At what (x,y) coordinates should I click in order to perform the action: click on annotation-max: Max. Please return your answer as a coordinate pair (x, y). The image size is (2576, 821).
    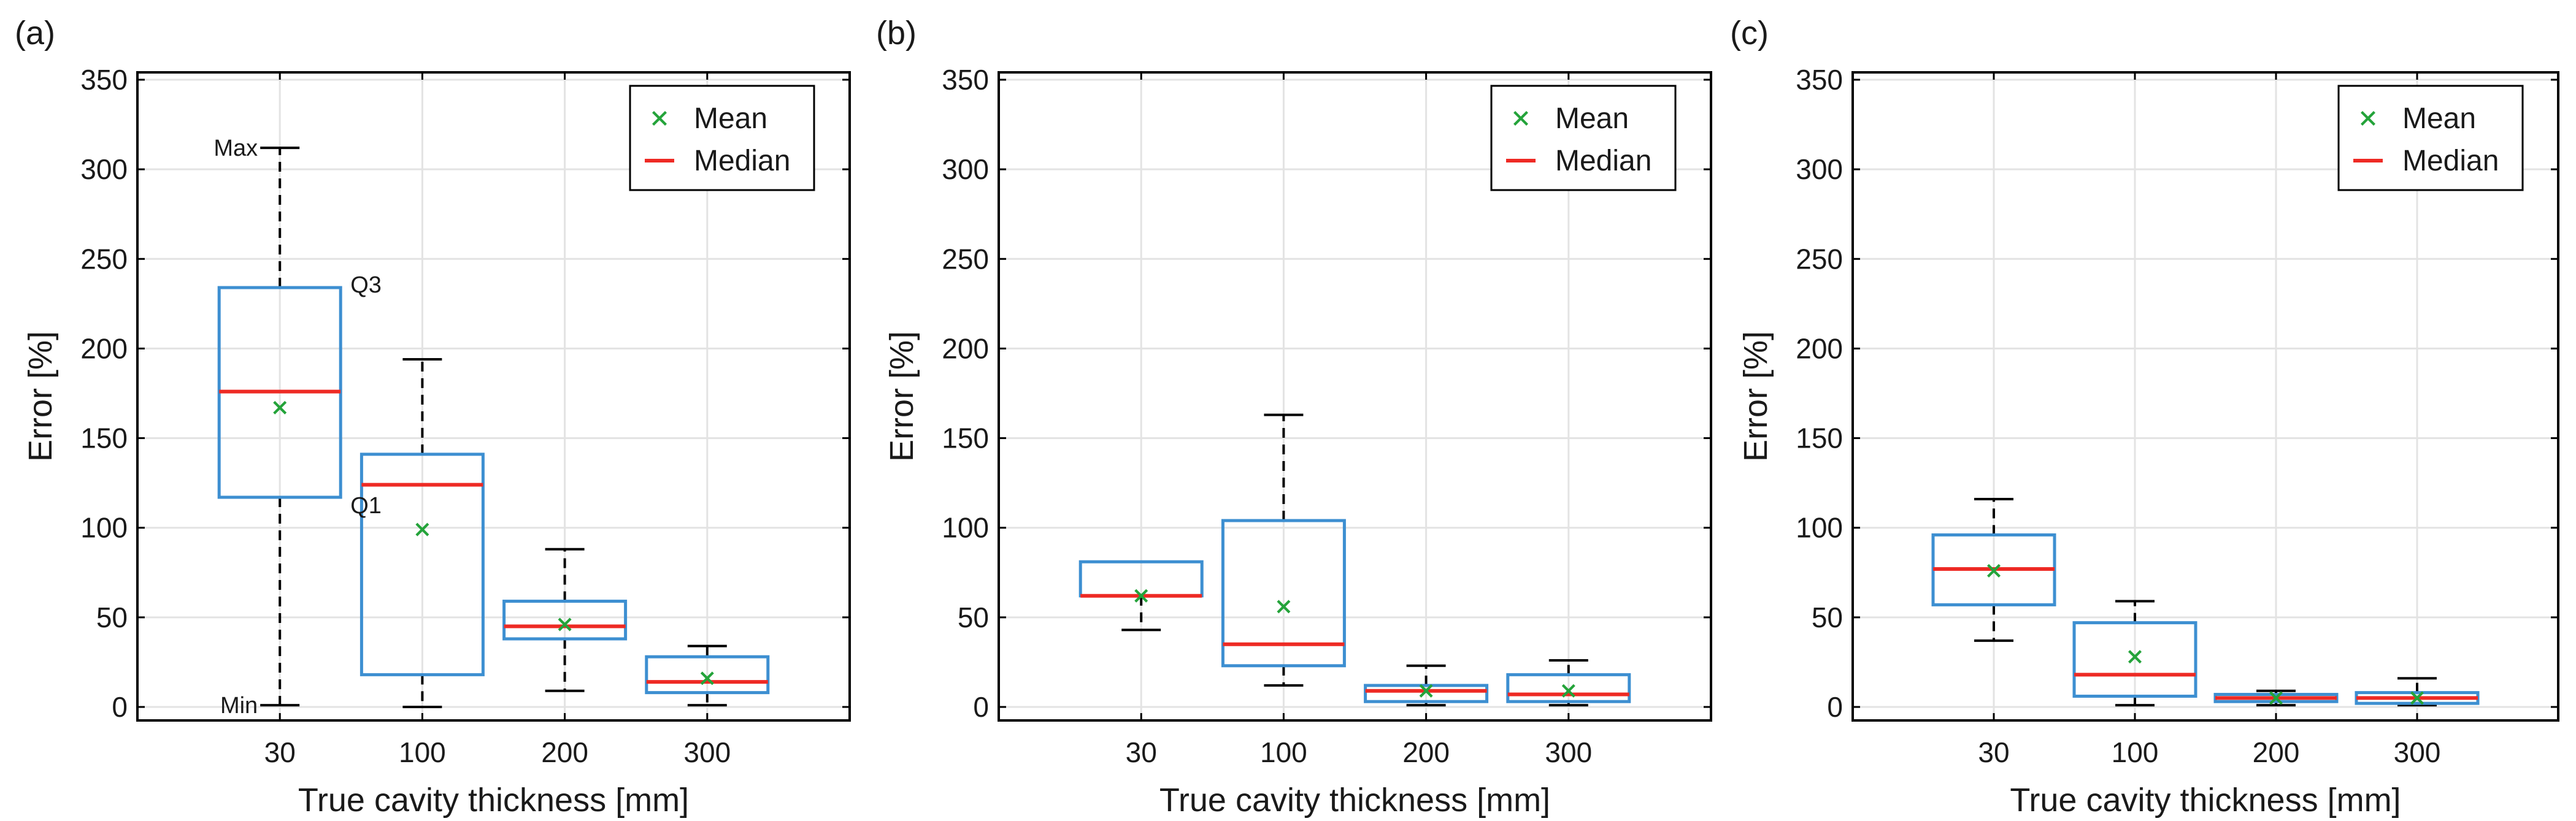
    Looking at the image, I should click on (235, 148).